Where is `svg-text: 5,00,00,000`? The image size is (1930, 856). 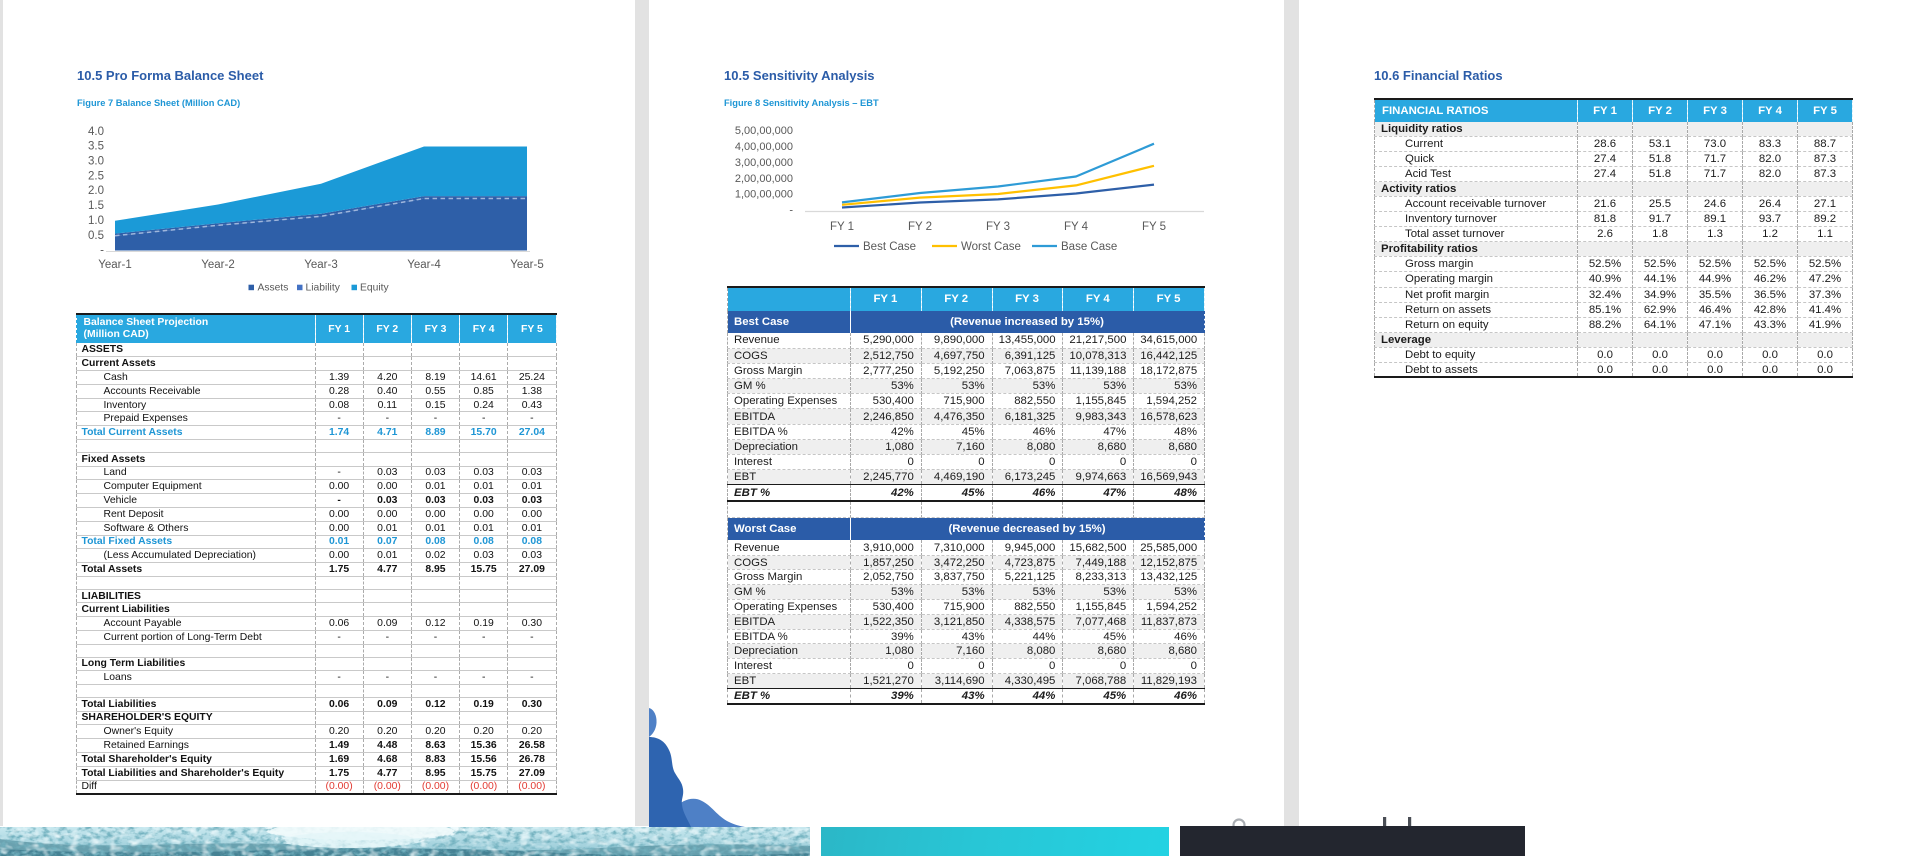 svg-text: 5,00,00,000 is located at coordinates (764, 131).